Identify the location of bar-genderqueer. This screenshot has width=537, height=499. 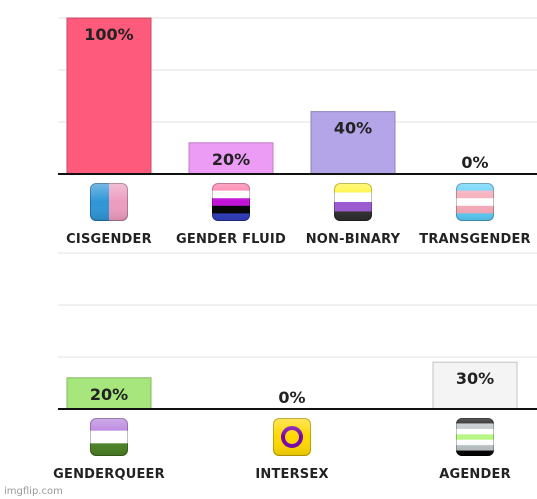
(109, 393).